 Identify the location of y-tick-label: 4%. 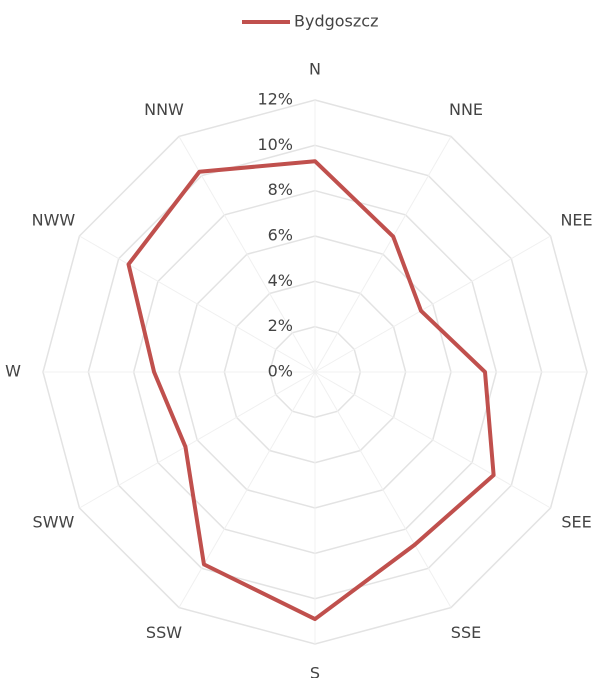
(280, 280).